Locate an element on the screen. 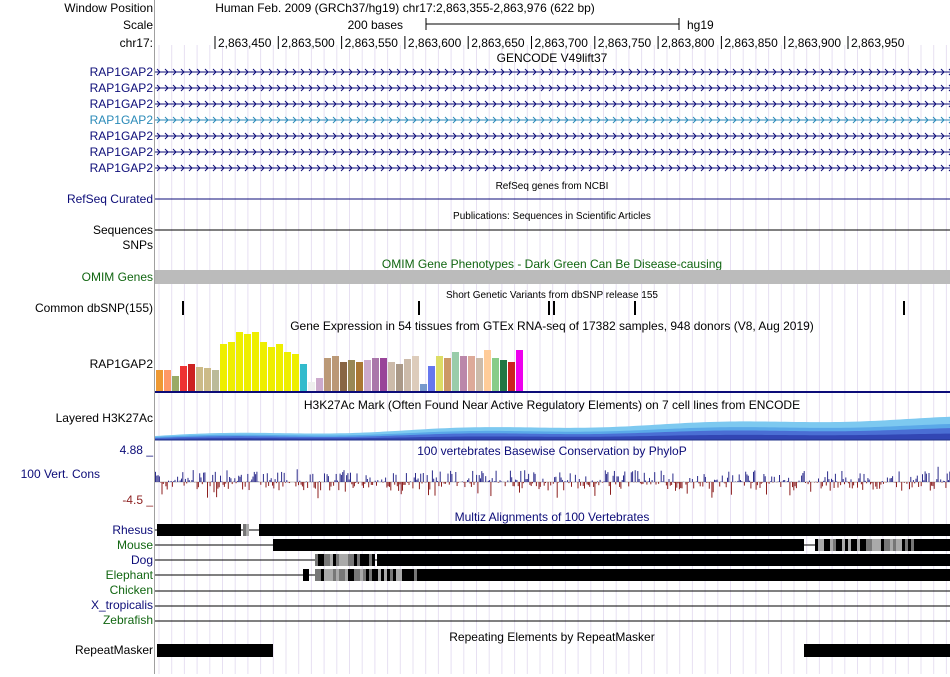 The width and height of the screenshot is (950, 677). dbsnp-label: Common dbSNP(155) is located at coordinates (94, 308).